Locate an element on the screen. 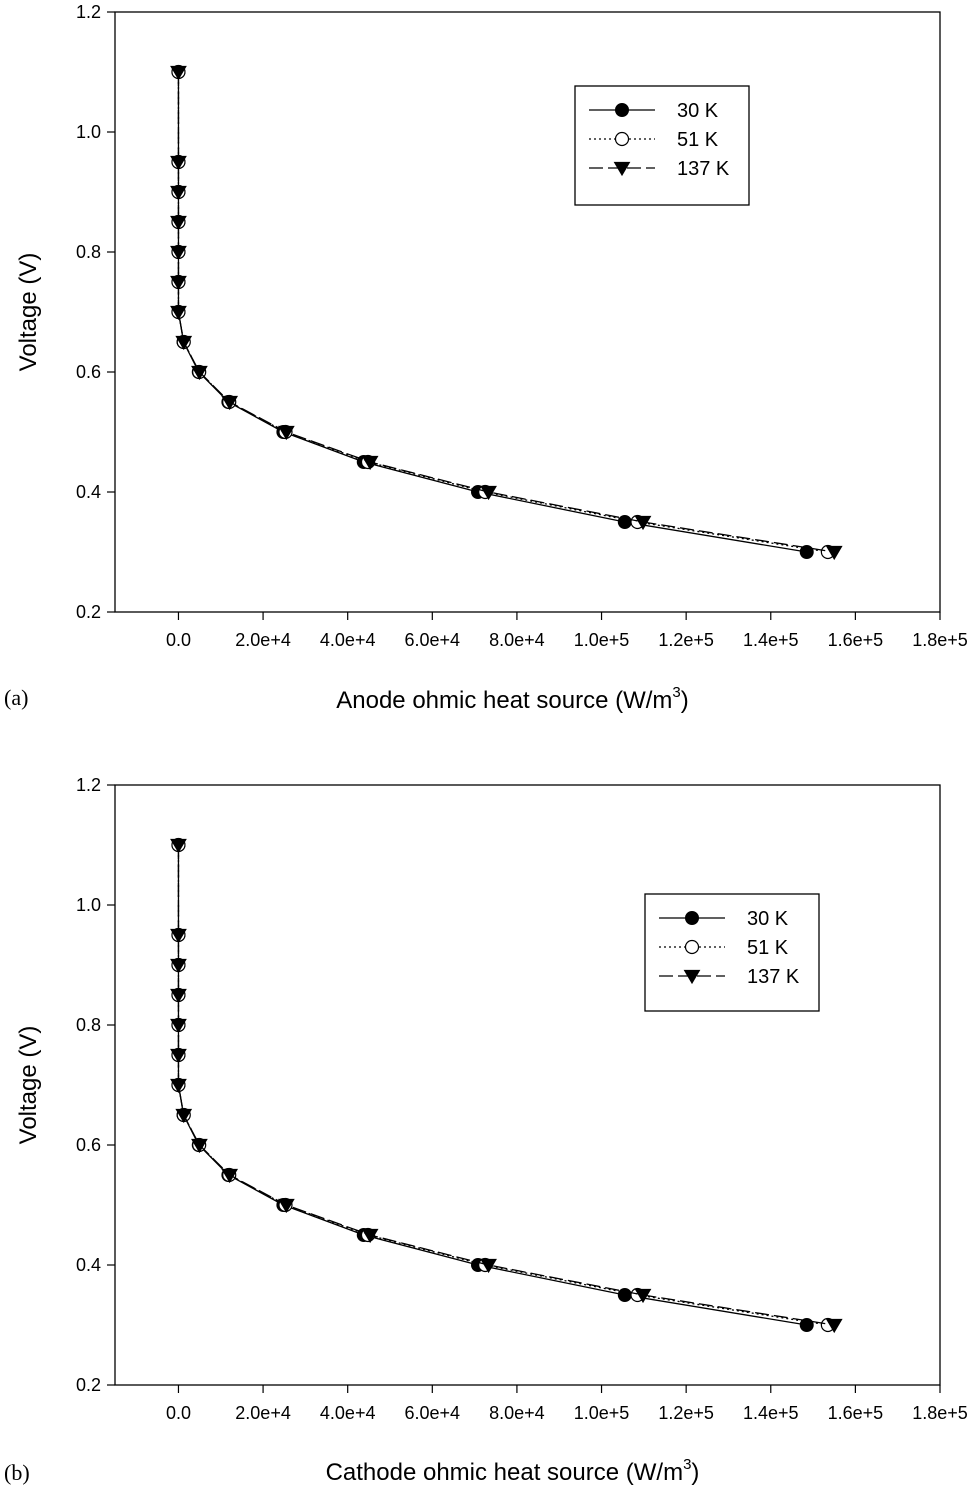  panel-label: (a) is located at coordinates (16, 697).